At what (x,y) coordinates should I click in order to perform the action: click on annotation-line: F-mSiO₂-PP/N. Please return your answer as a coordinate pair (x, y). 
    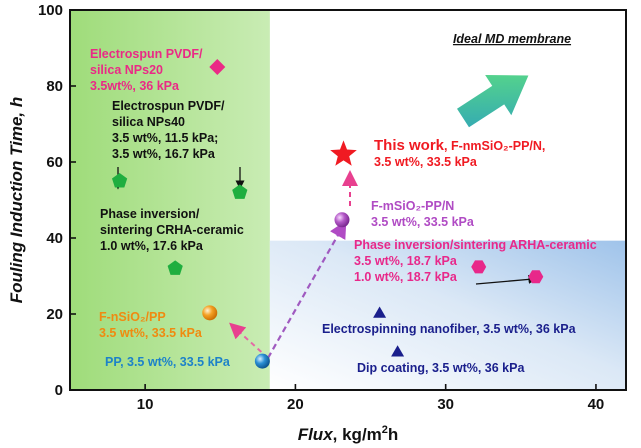
    Looking at the image, I should click on (412, 206).